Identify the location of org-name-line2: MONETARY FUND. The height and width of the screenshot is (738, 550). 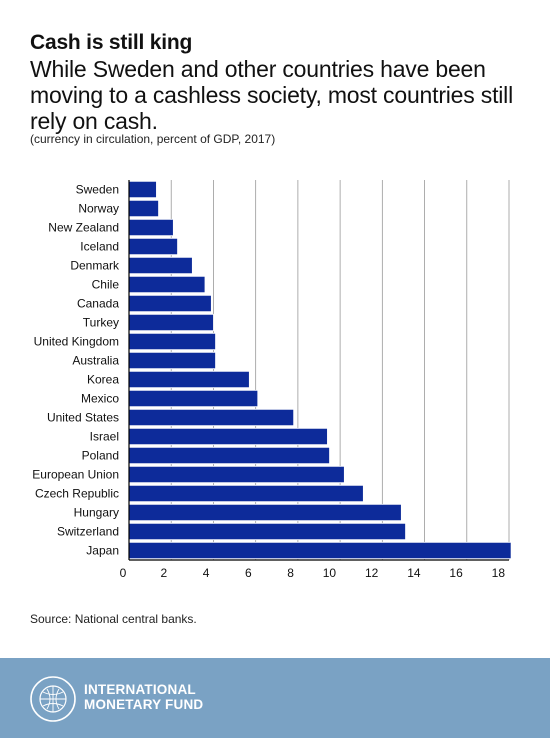
(144, 704).